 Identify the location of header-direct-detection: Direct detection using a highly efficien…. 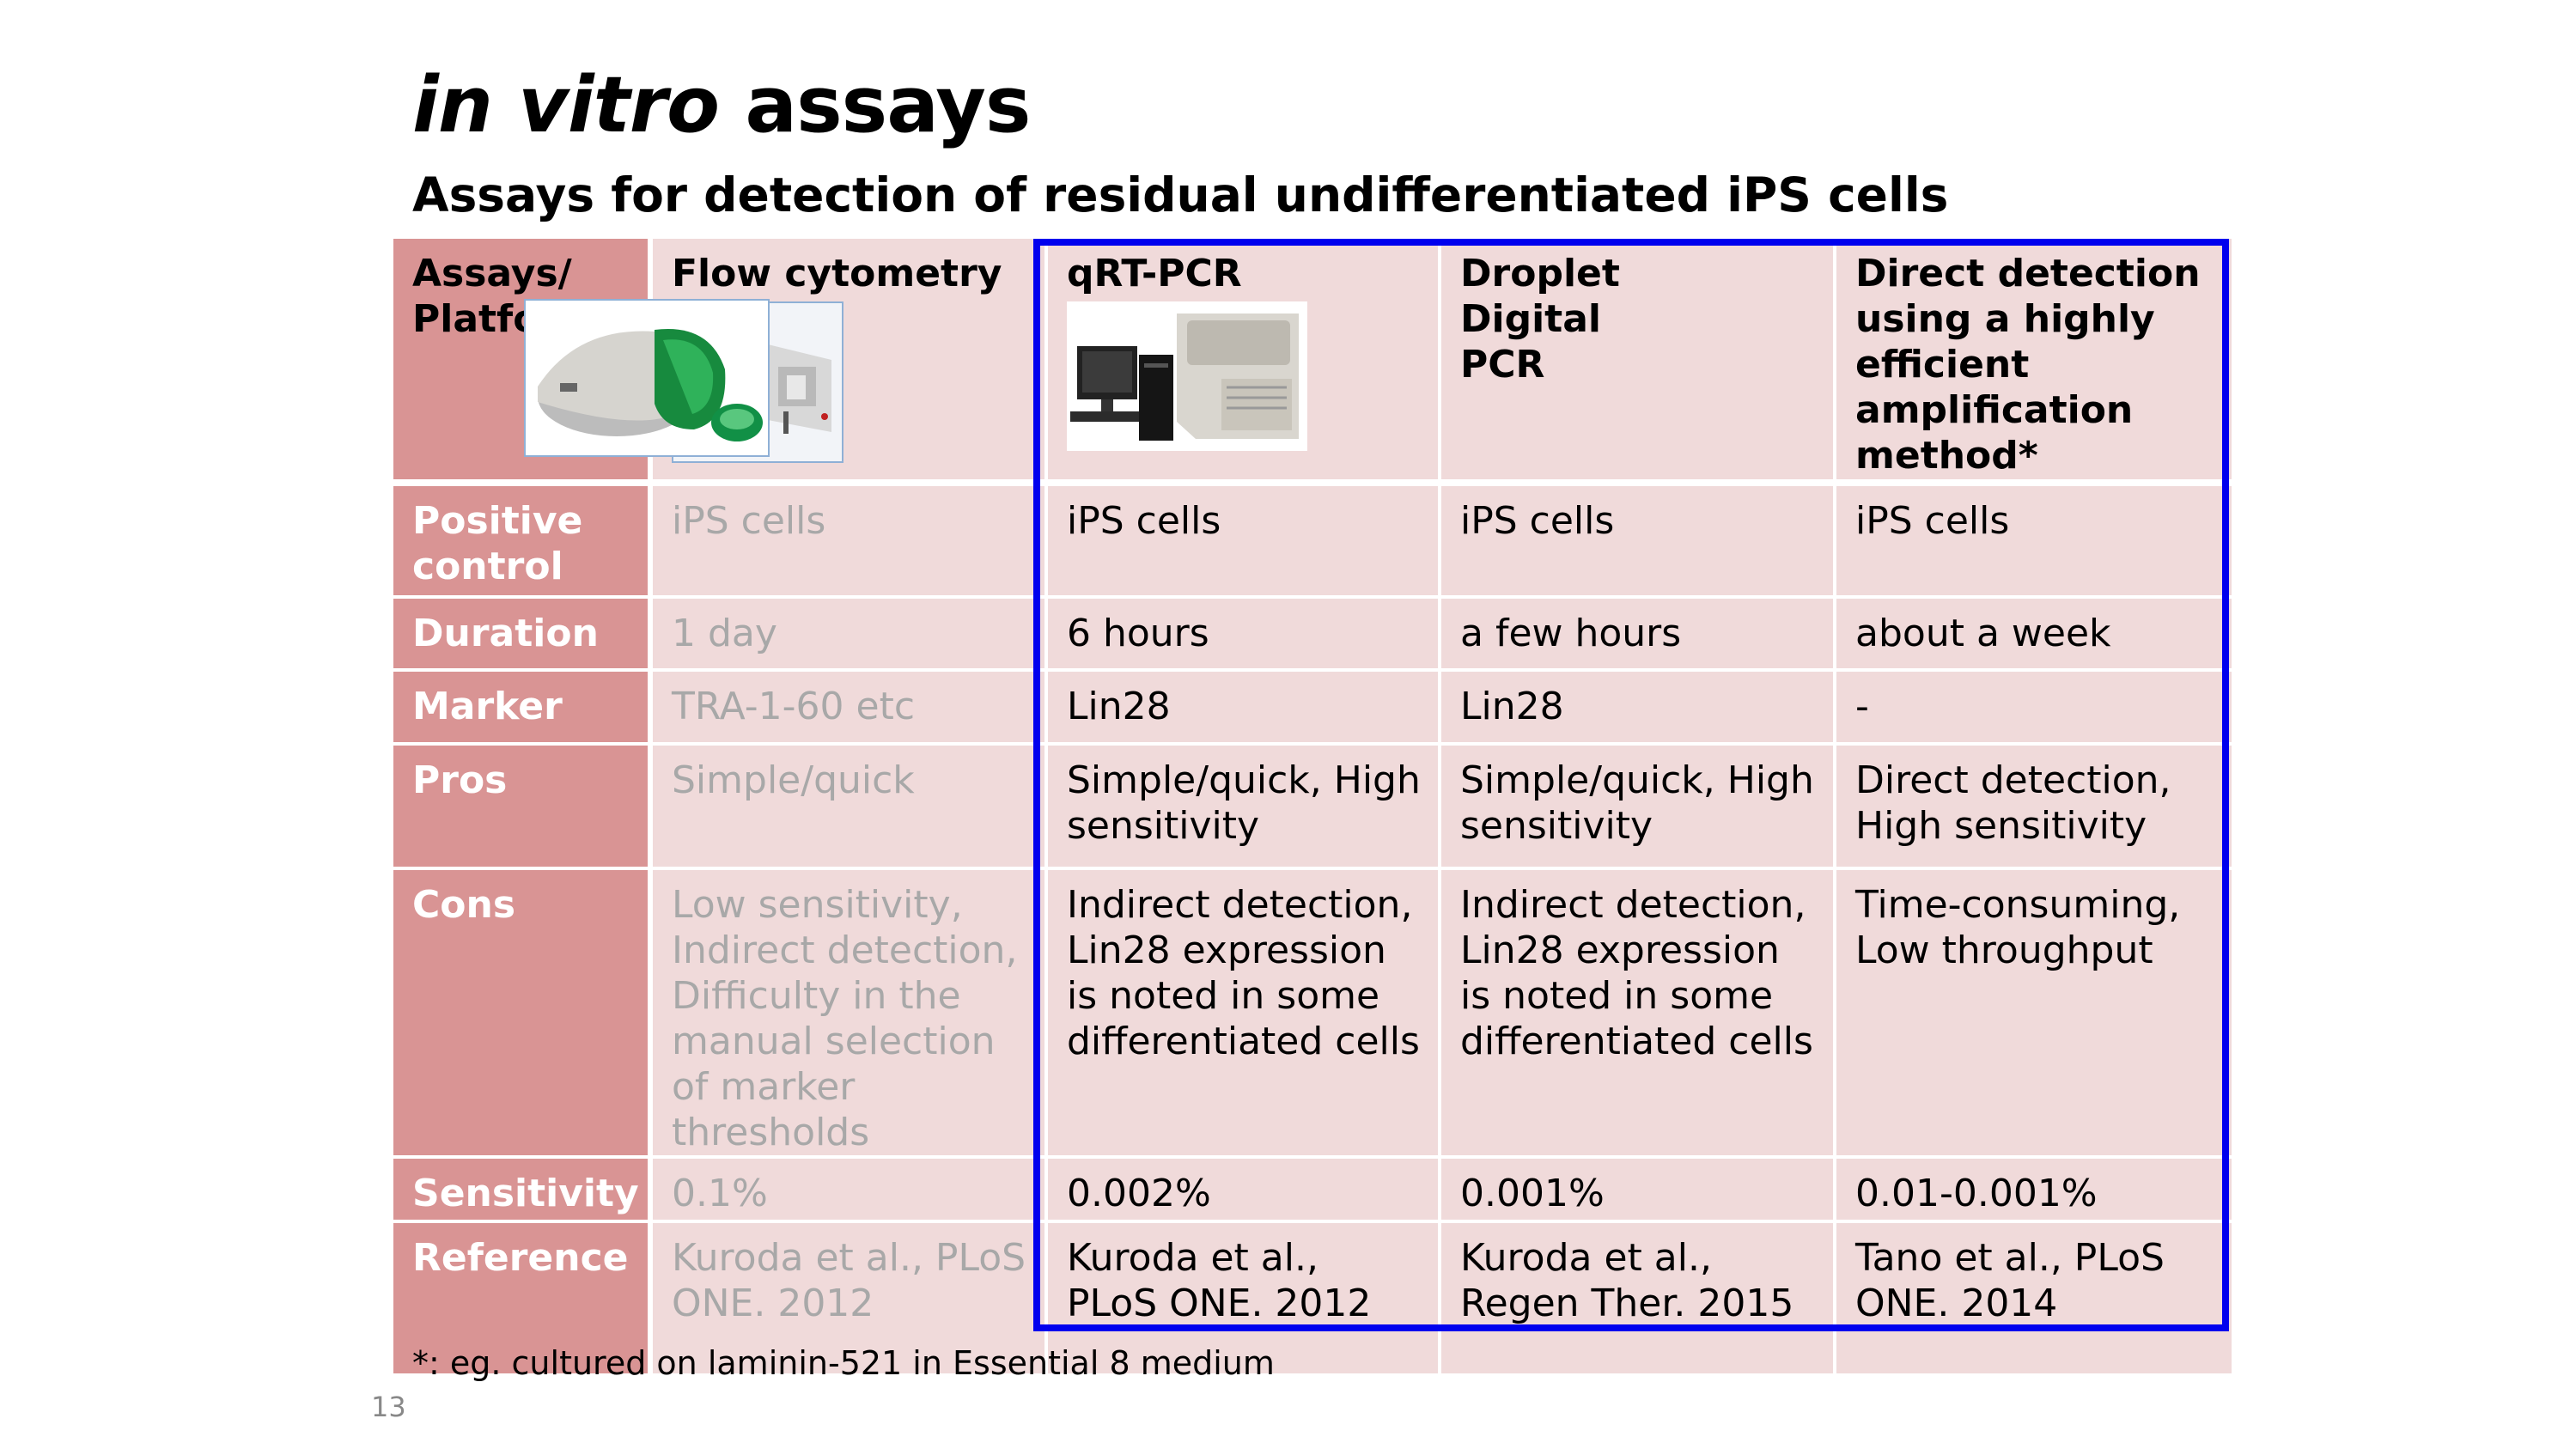
(2034, 362).